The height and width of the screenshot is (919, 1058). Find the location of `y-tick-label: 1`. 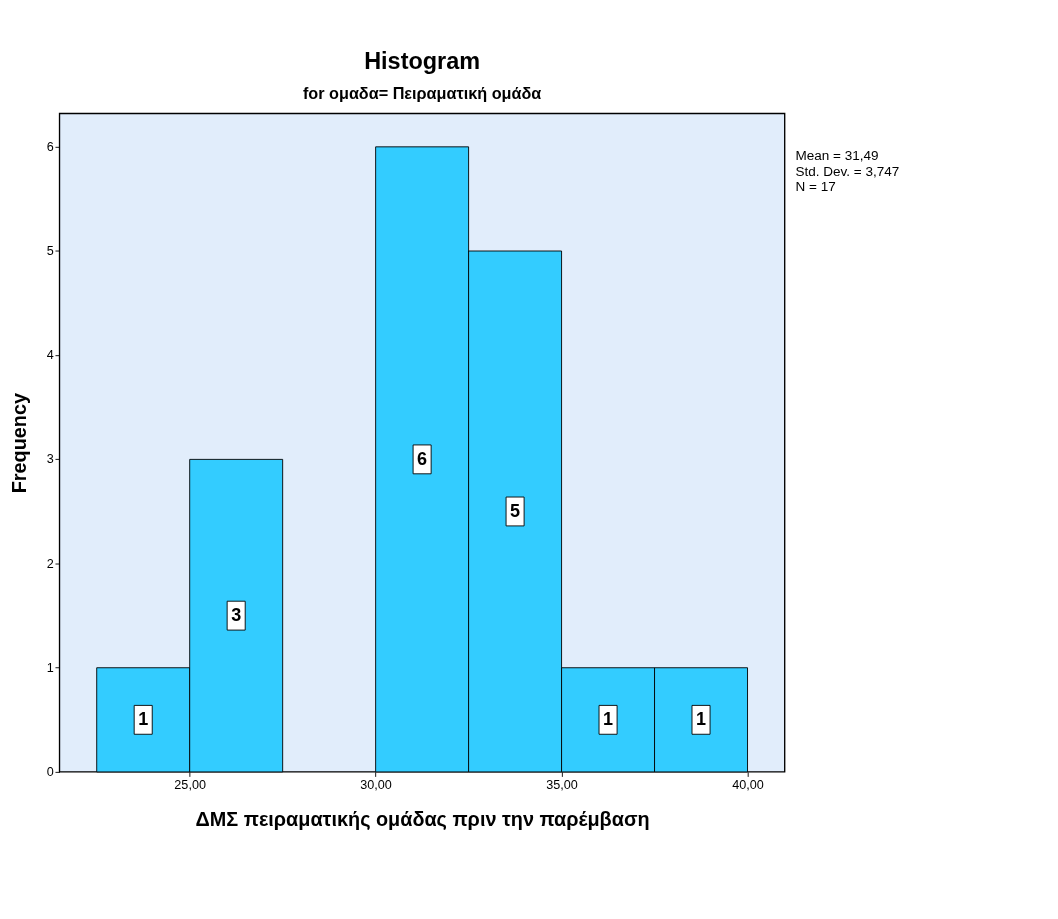

y-tick-label: 1 is located at coordinates (50, 667).